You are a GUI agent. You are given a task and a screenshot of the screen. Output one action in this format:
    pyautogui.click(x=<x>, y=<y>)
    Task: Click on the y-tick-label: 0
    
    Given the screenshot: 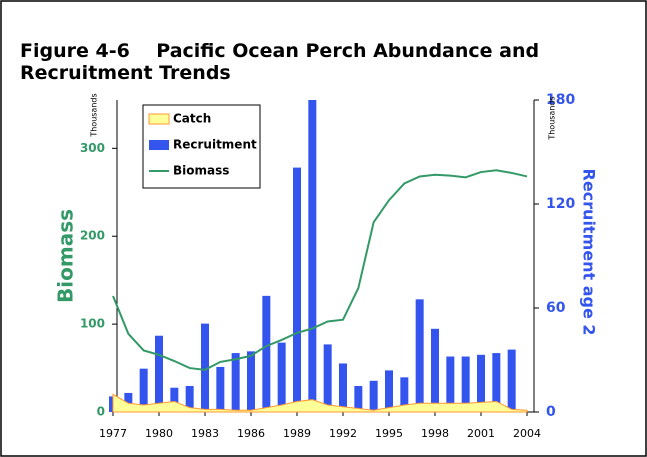 What is the action you would take?
    pyautogui.click(x=101, y=412)
    